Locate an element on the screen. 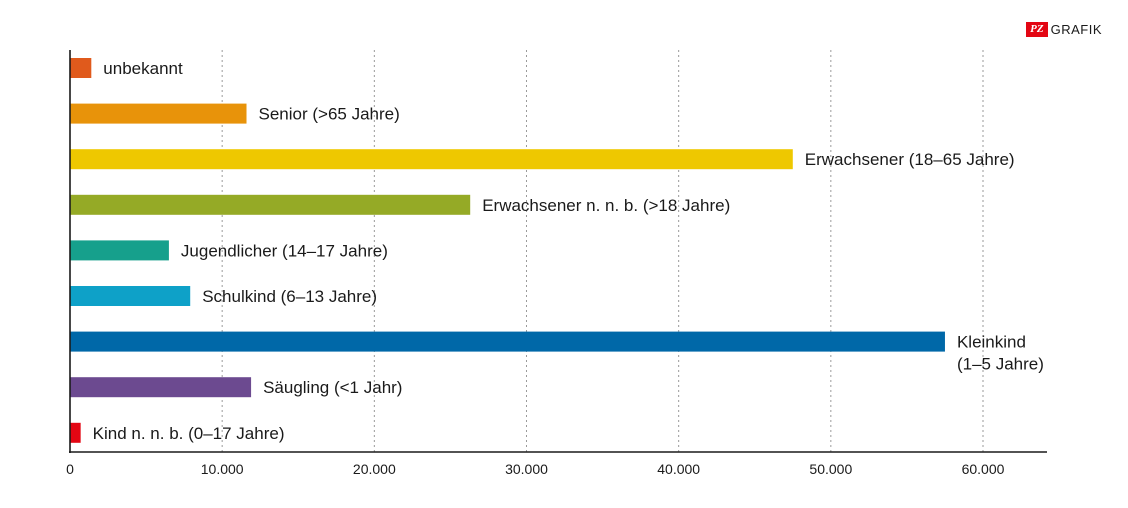 Image resolution: width=1128 pixels, height=508 pixels. bar-label: Senior (>65 Jahre) is located at coordinates (329, 114).